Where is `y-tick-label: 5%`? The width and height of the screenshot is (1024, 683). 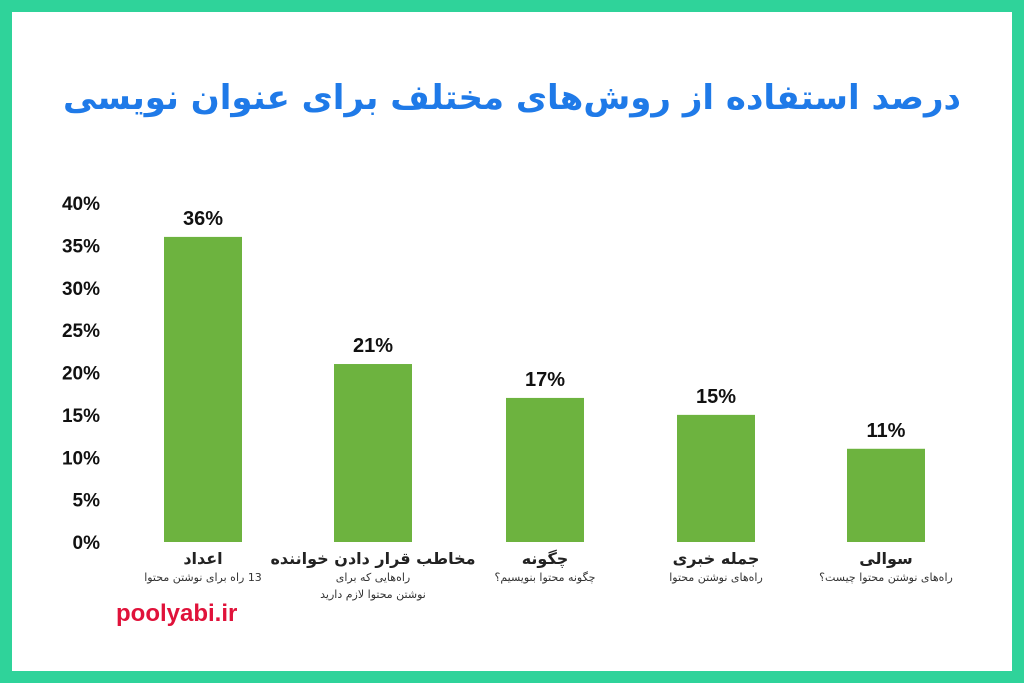
y-tick-label: 5% is located at coordinates (87, 501).